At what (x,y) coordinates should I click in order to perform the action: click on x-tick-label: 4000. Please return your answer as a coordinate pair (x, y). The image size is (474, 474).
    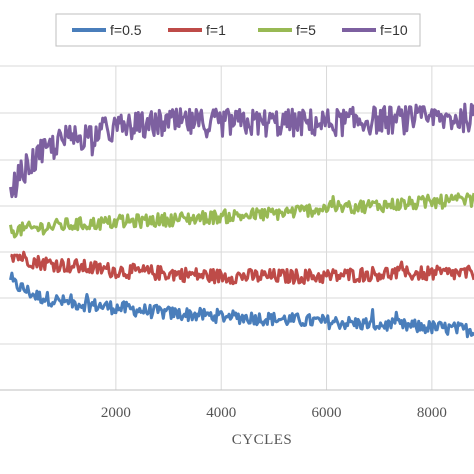
    Looking at the image, I should click on (221, 413).